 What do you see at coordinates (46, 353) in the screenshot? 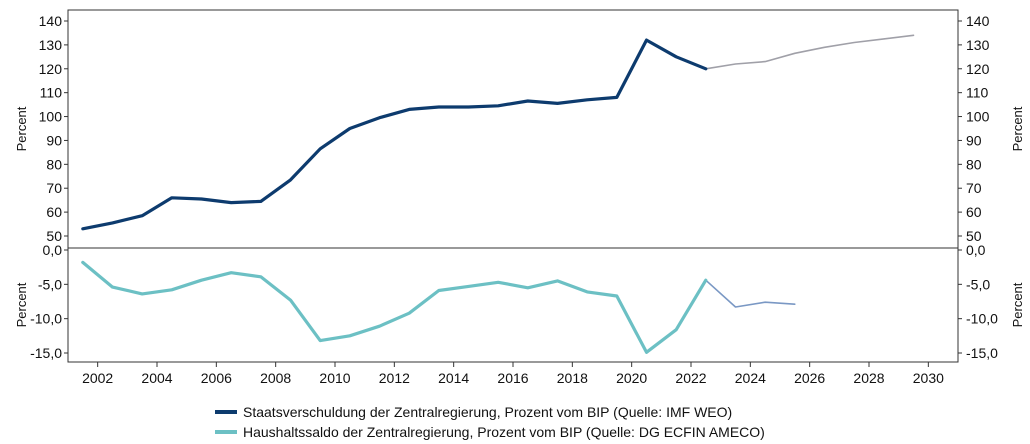
I see `bottom-y-tick-label-left: -15,0` at bounding box center [46, 353].